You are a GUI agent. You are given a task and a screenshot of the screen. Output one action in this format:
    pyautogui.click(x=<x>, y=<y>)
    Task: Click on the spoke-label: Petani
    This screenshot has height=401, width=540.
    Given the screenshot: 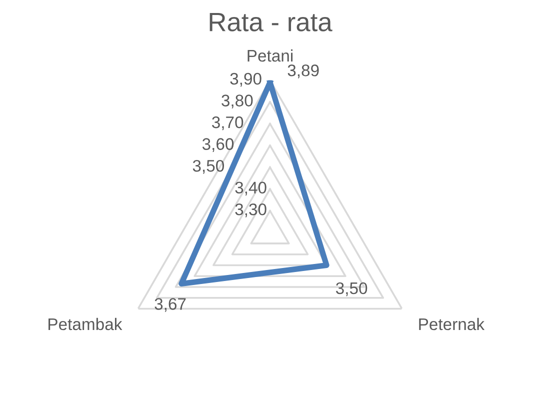 What is the action you would take?
    pyautogui.click(x=270, y=55)
    